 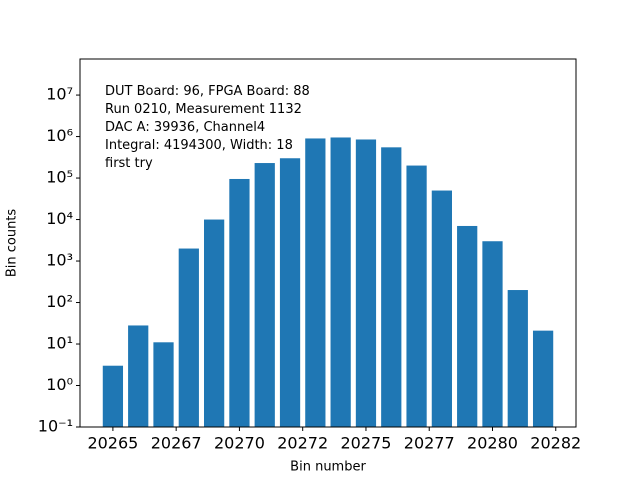 What do you see at coordinates (59, 94) in the screenshot?
I see `y-tick-label: 10⁷` at bounding box center [59, 94].